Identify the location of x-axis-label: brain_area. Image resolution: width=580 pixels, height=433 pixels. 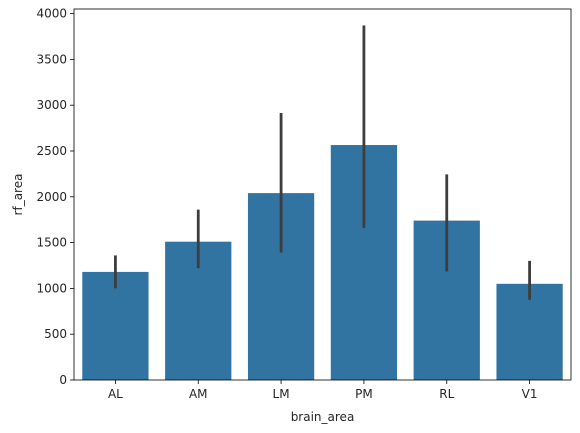
(323, 417).